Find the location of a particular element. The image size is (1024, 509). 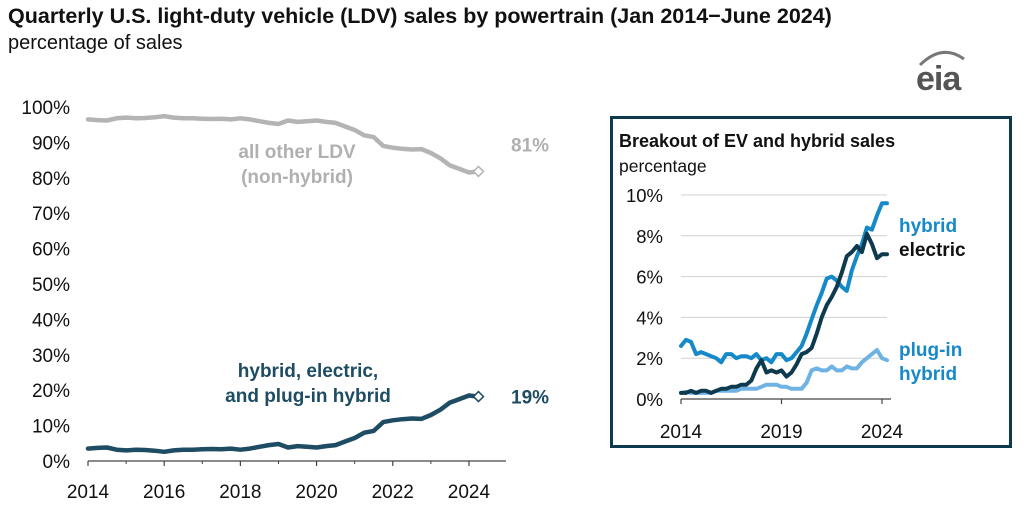

inset-title: Breakout of EV and hybrid sales is located at coordinates (757, 141).